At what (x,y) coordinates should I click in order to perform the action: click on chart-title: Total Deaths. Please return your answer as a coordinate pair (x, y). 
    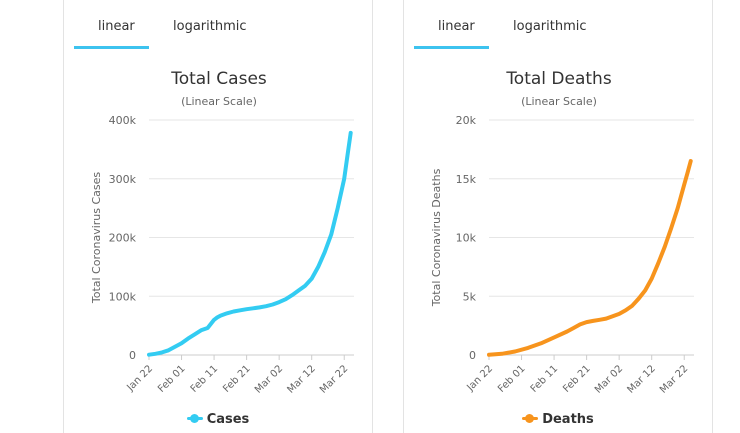
    Looking at the image, I should click on (558, 79).